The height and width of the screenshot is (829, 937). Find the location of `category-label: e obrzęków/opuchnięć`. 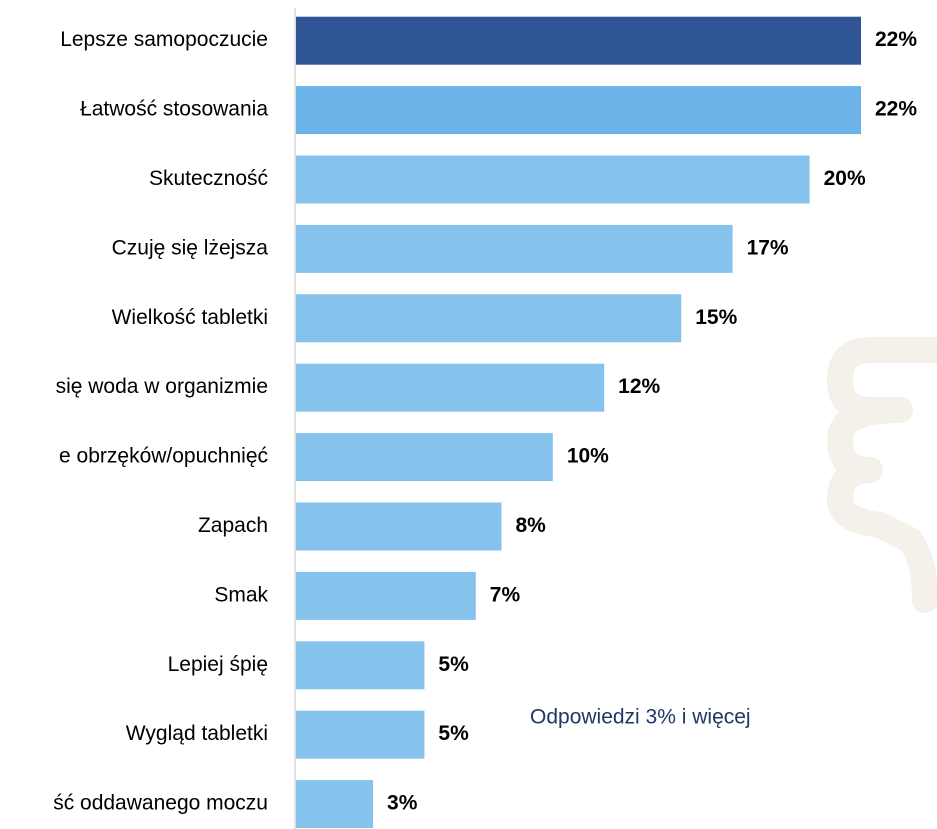

category-label: e obrzęków/opuchnięć is located at coordinates (163, 456).